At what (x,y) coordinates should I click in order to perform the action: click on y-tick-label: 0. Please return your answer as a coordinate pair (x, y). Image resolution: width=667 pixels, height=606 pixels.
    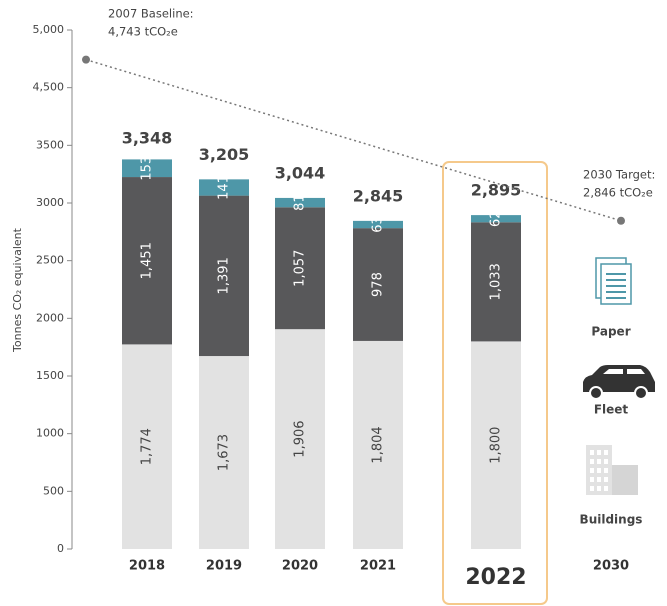
    Looking at the image, I should click on (60, 548).